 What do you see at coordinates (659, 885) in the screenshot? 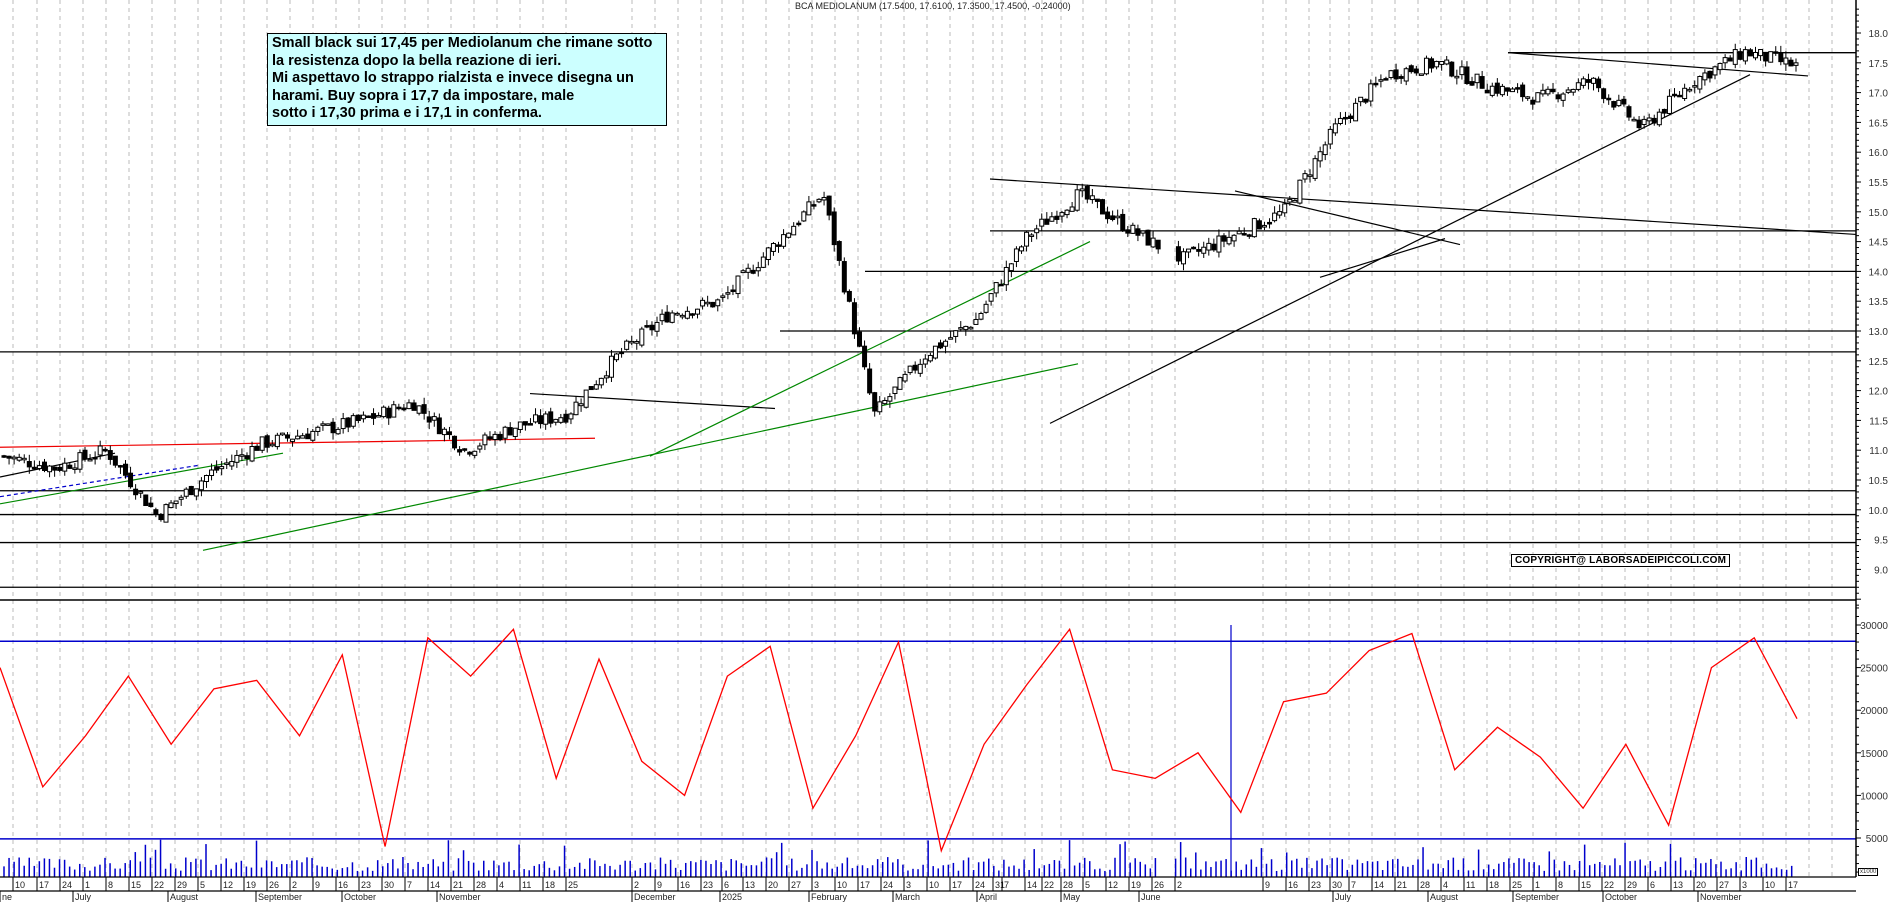
I see `date-label: 9` at bounding box center [659, 885].